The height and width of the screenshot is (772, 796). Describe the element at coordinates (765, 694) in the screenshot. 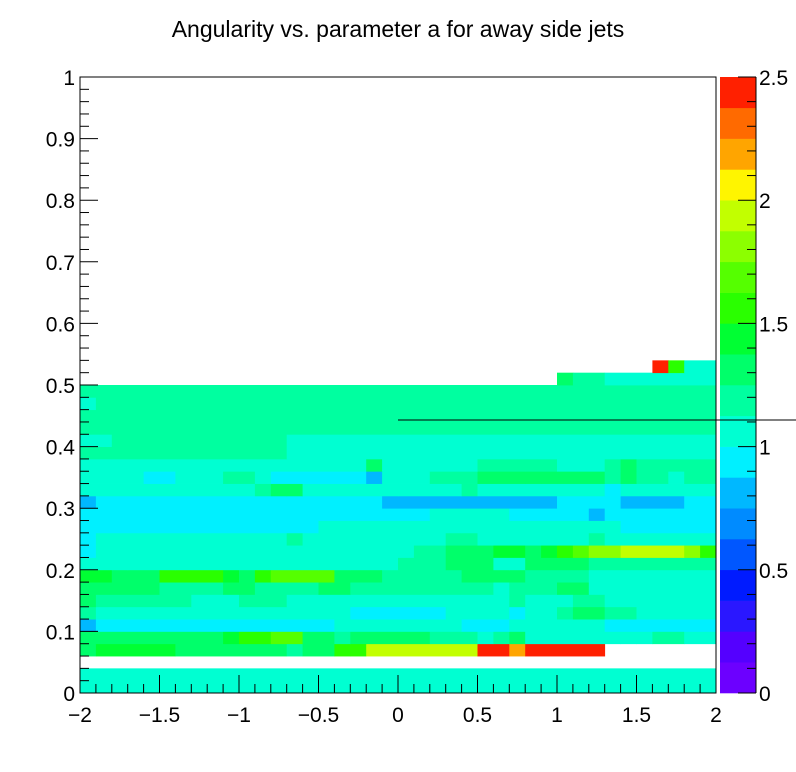

I see `z-tick-label: 0` at that location.